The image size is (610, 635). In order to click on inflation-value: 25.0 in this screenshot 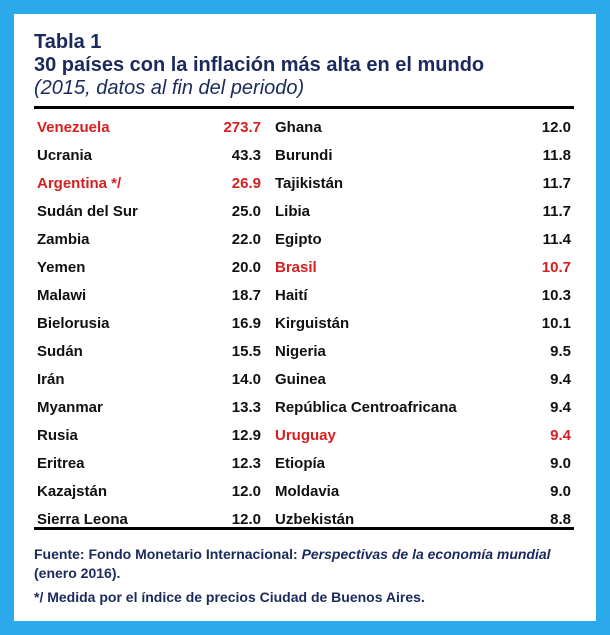, I will do `click(246, 211)`.